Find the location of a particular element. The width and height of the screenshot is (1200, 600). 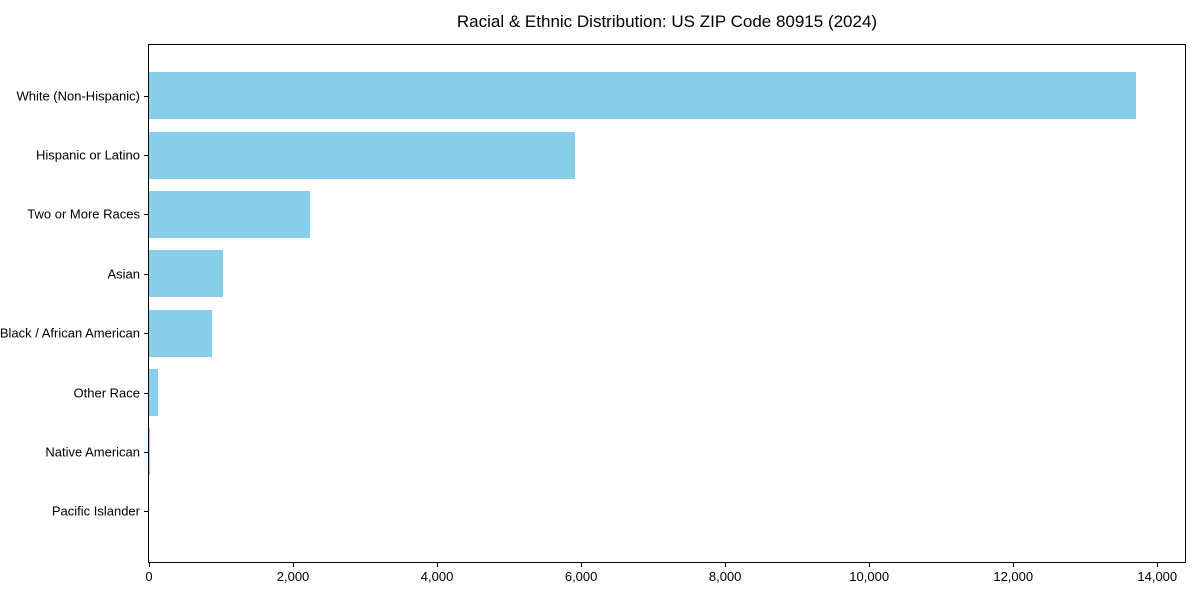

x-axis-label: 12,000 is located at coordinates (1013, 576).